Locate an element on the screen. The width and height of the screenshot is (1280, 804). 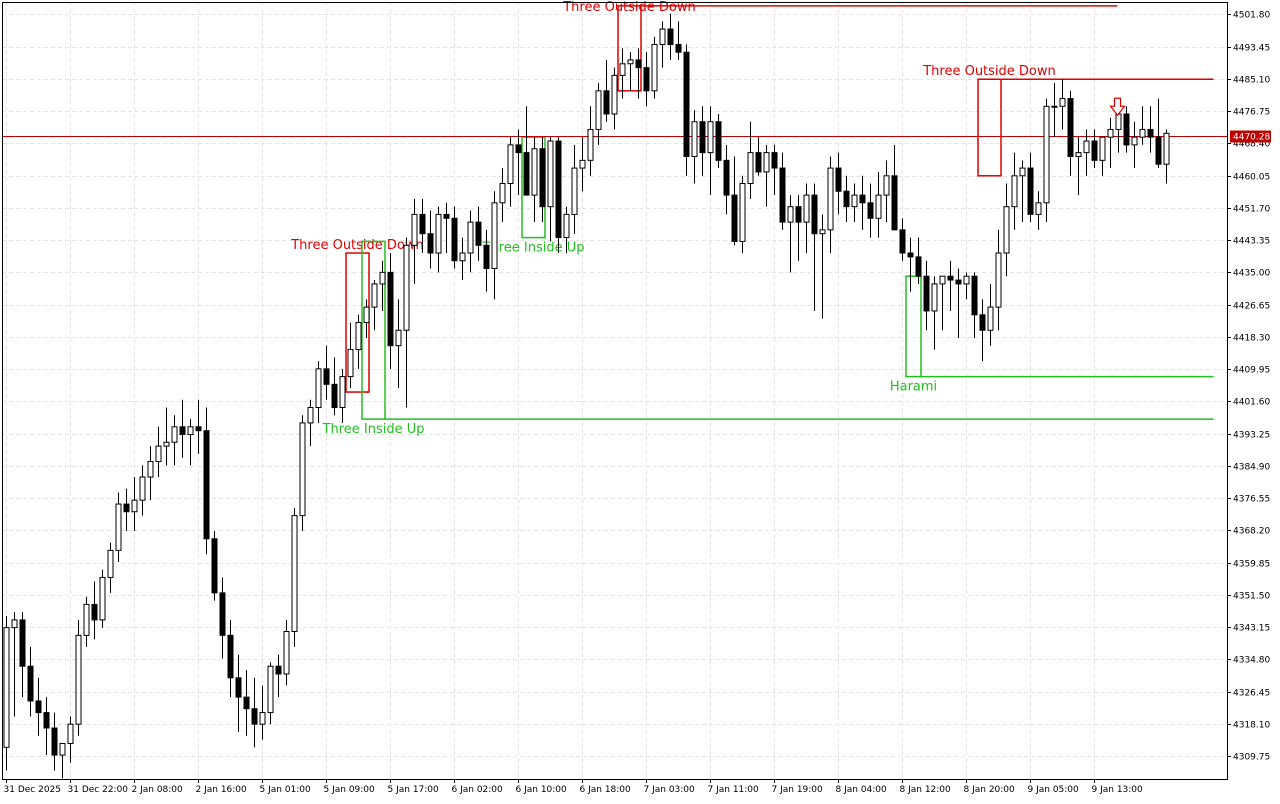
y-tick-label: 4334.80 is located at coordinates (1251, 661).